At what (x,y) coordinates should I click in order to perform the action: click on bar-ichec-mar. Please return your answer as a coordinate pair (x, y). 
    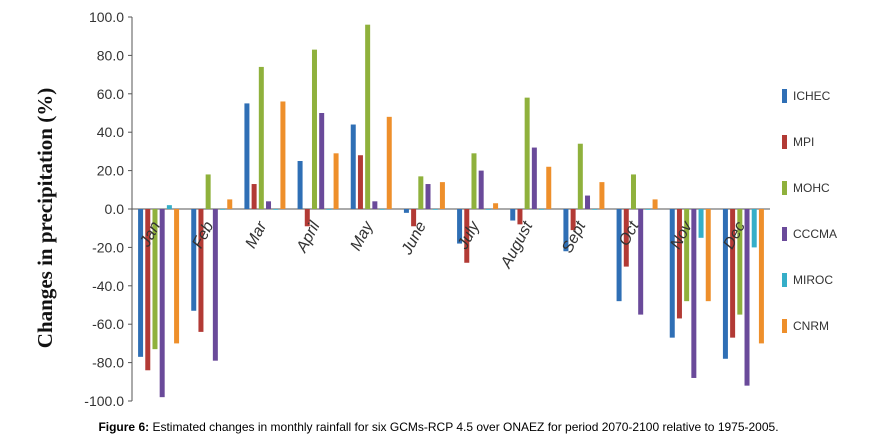
    Looking at the image, I should click on (247, 156).